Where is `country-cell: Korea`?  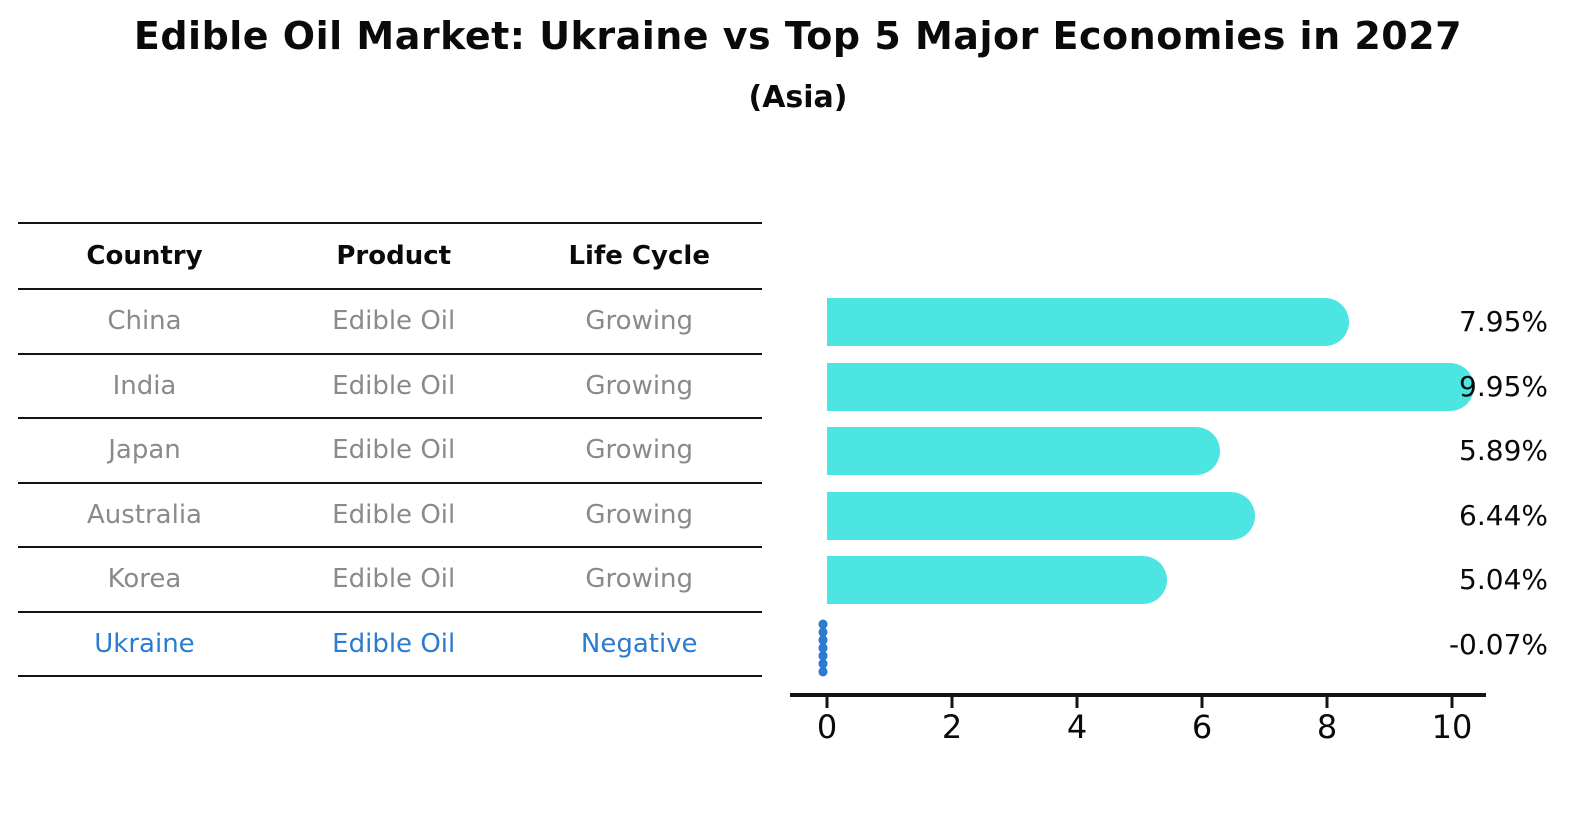
country-cell: Korea is located at coordinates (144, 579).